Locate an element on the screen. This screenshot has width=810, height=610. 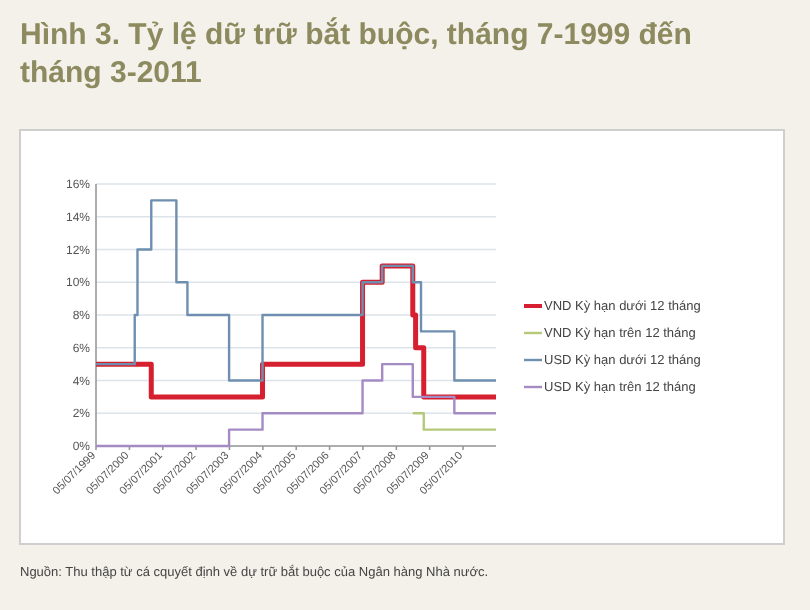
chart-title: Hình 3. Tỷ lệ dữ trữ bắt buộc, tháng 7-1999 đến tháng 3-2011 is located at coordinates (356, 53).